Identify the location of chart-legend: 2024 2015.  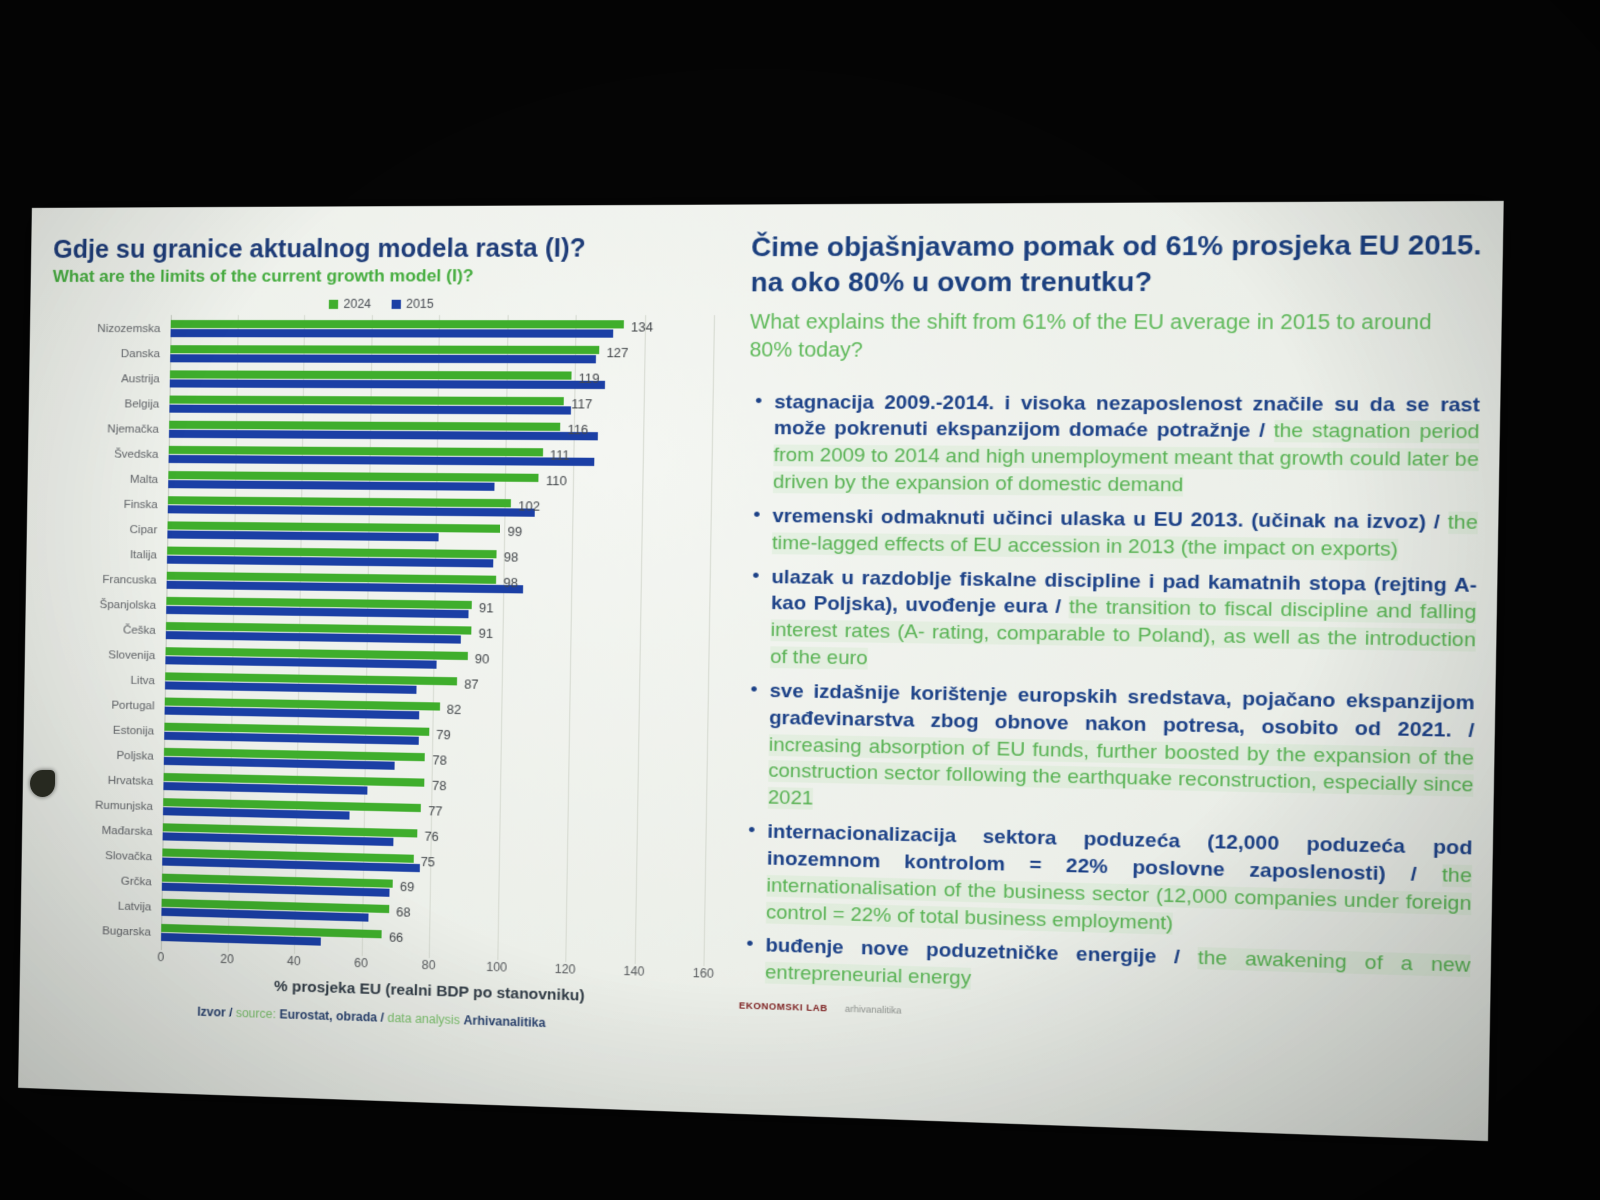
(386, 304).